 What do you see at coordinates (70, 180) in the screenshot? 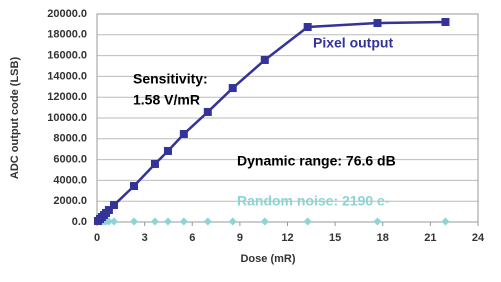
I see `y-tick-label: 4000.0` at bounding box center [70, 180].